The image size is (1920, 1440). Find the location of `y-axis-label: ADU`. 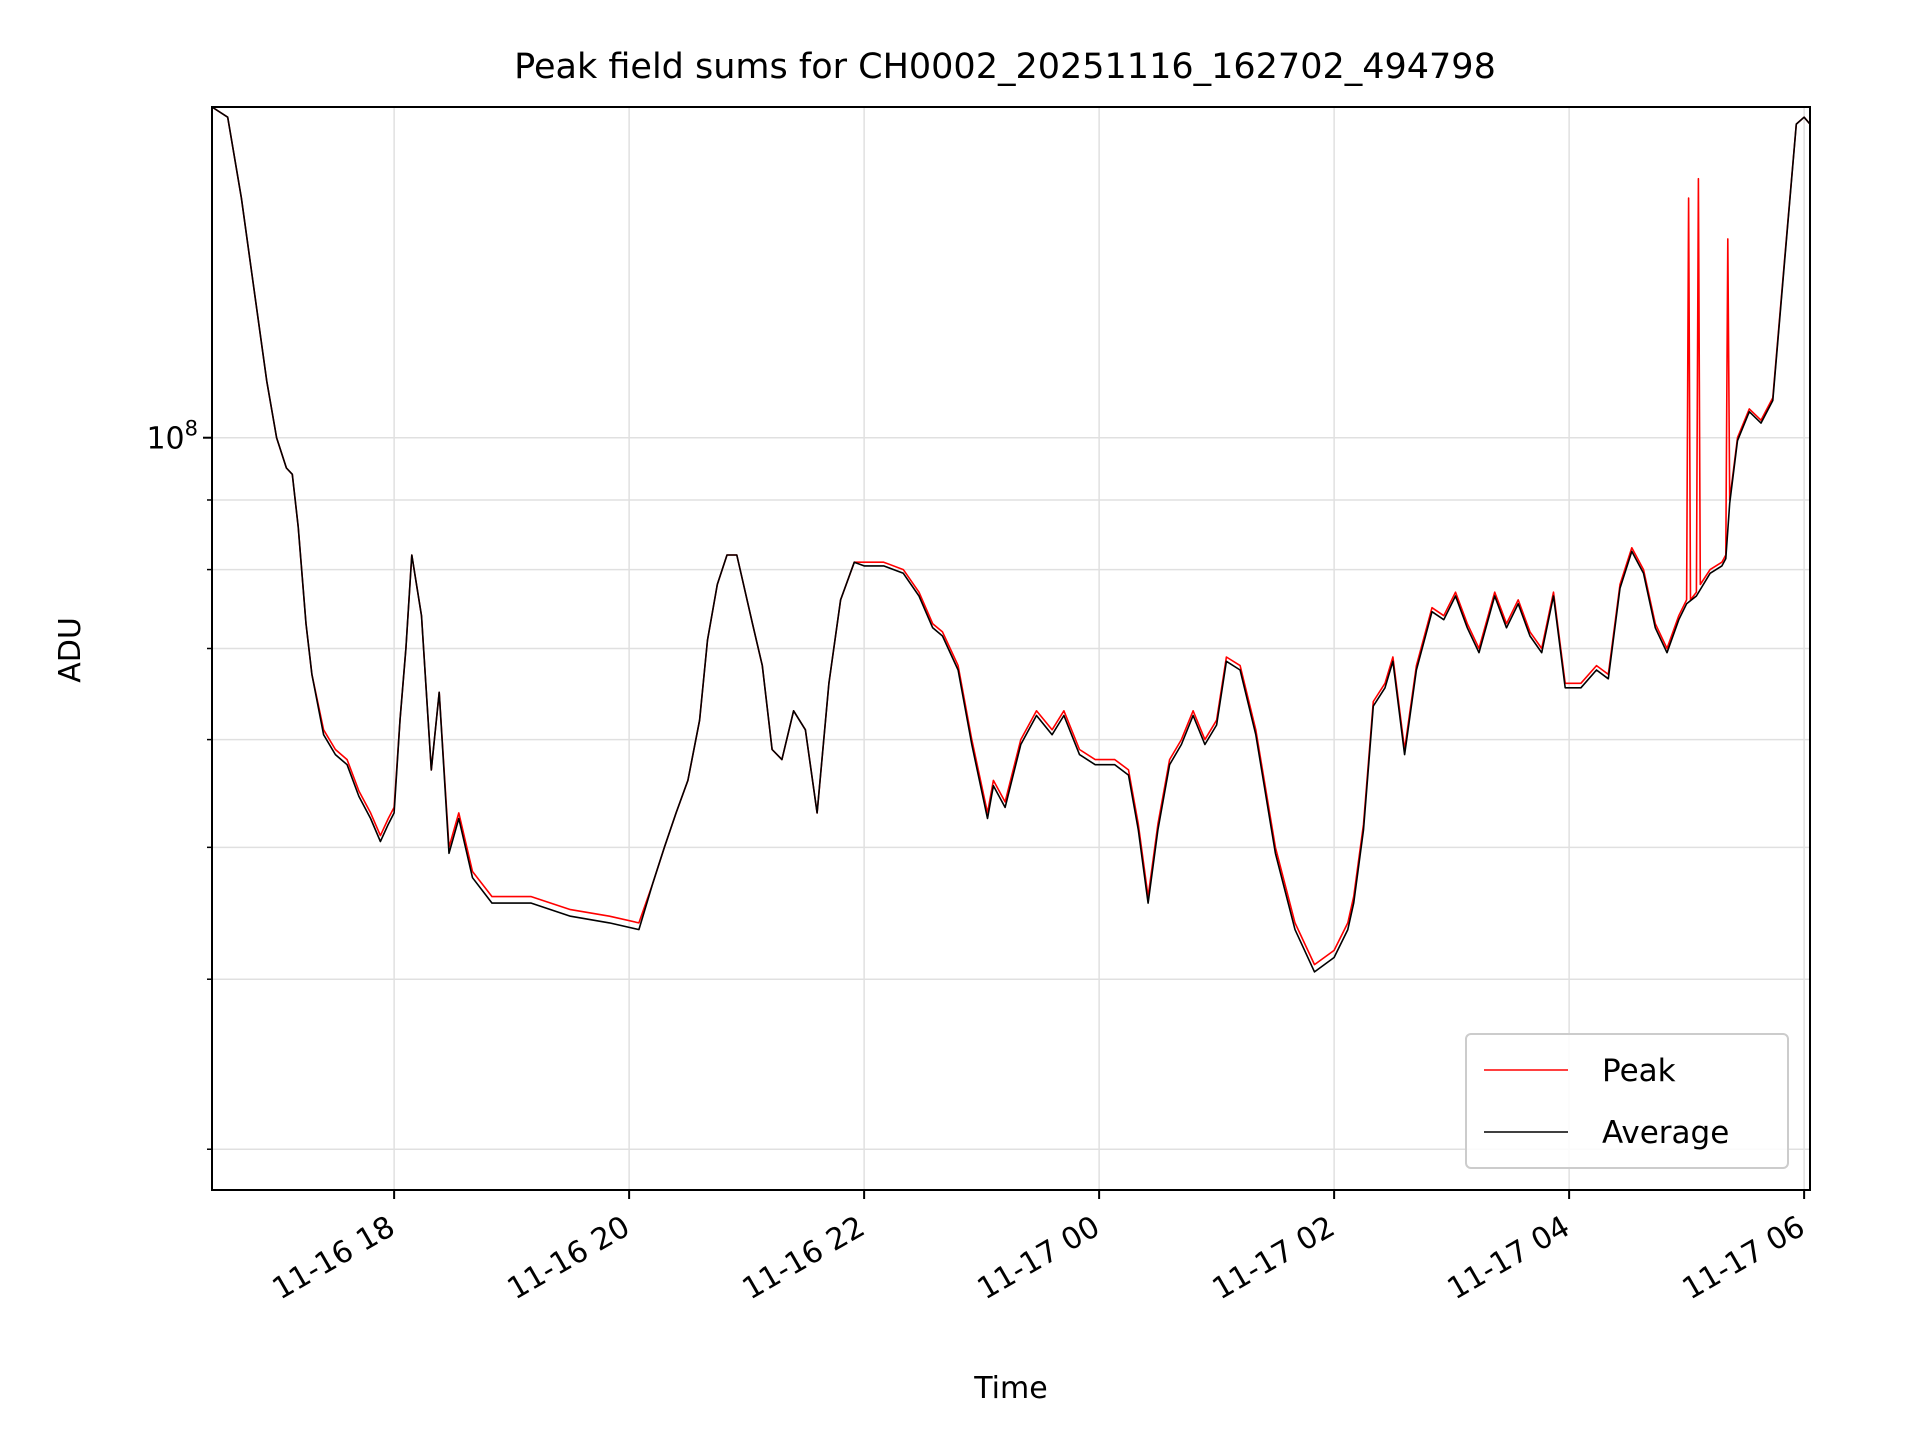

y-axis-label: ADU is located at coordinates (70, 650).